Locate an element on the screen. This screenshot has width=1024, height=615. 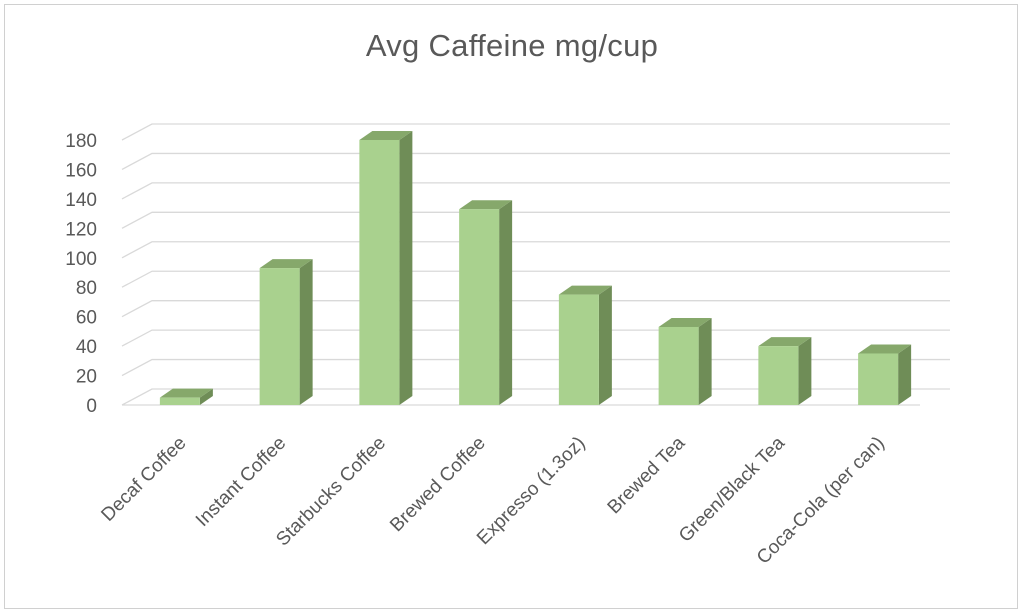
x-tick-label: Brewed Coffee is located at coordinates (437, 484).